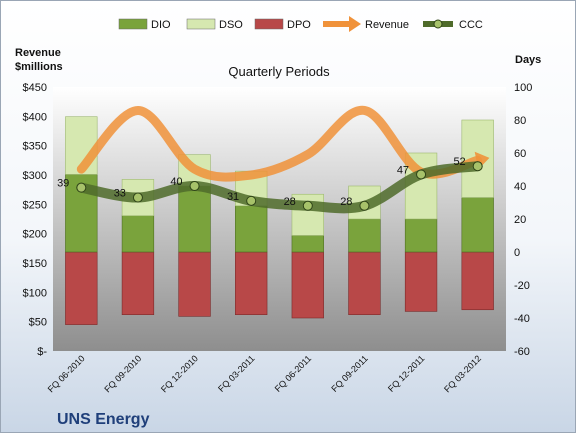  What do you see at coordinates (66, 373) in the screenshot?
I see `x-tick-label: FQ 06-2010` at bounding box center [66, 373].